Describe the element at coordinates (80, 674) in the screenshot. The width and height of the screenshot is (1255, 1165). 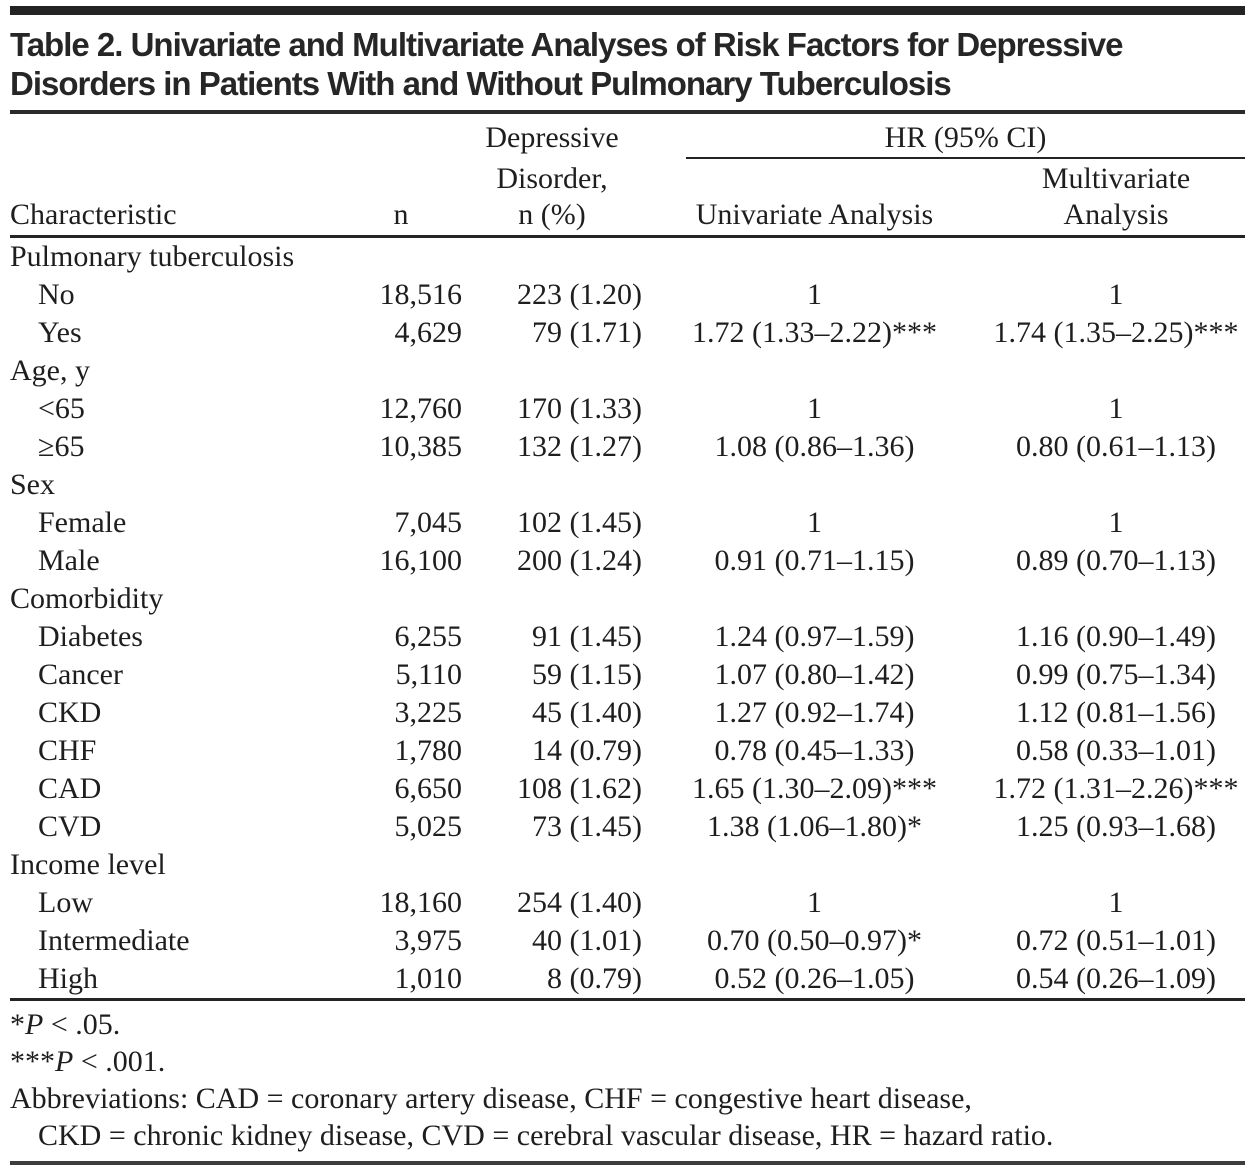
I see `cell-characteristic: Cancer` at that location.